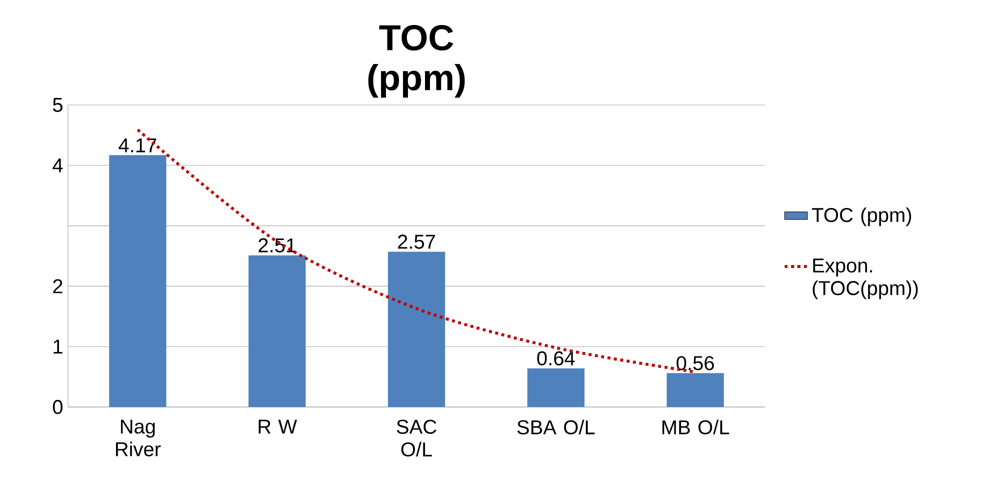 The width and height of the screenshot is (994, 479). I want to click on y-tick-label: 1, so click(58, 347).